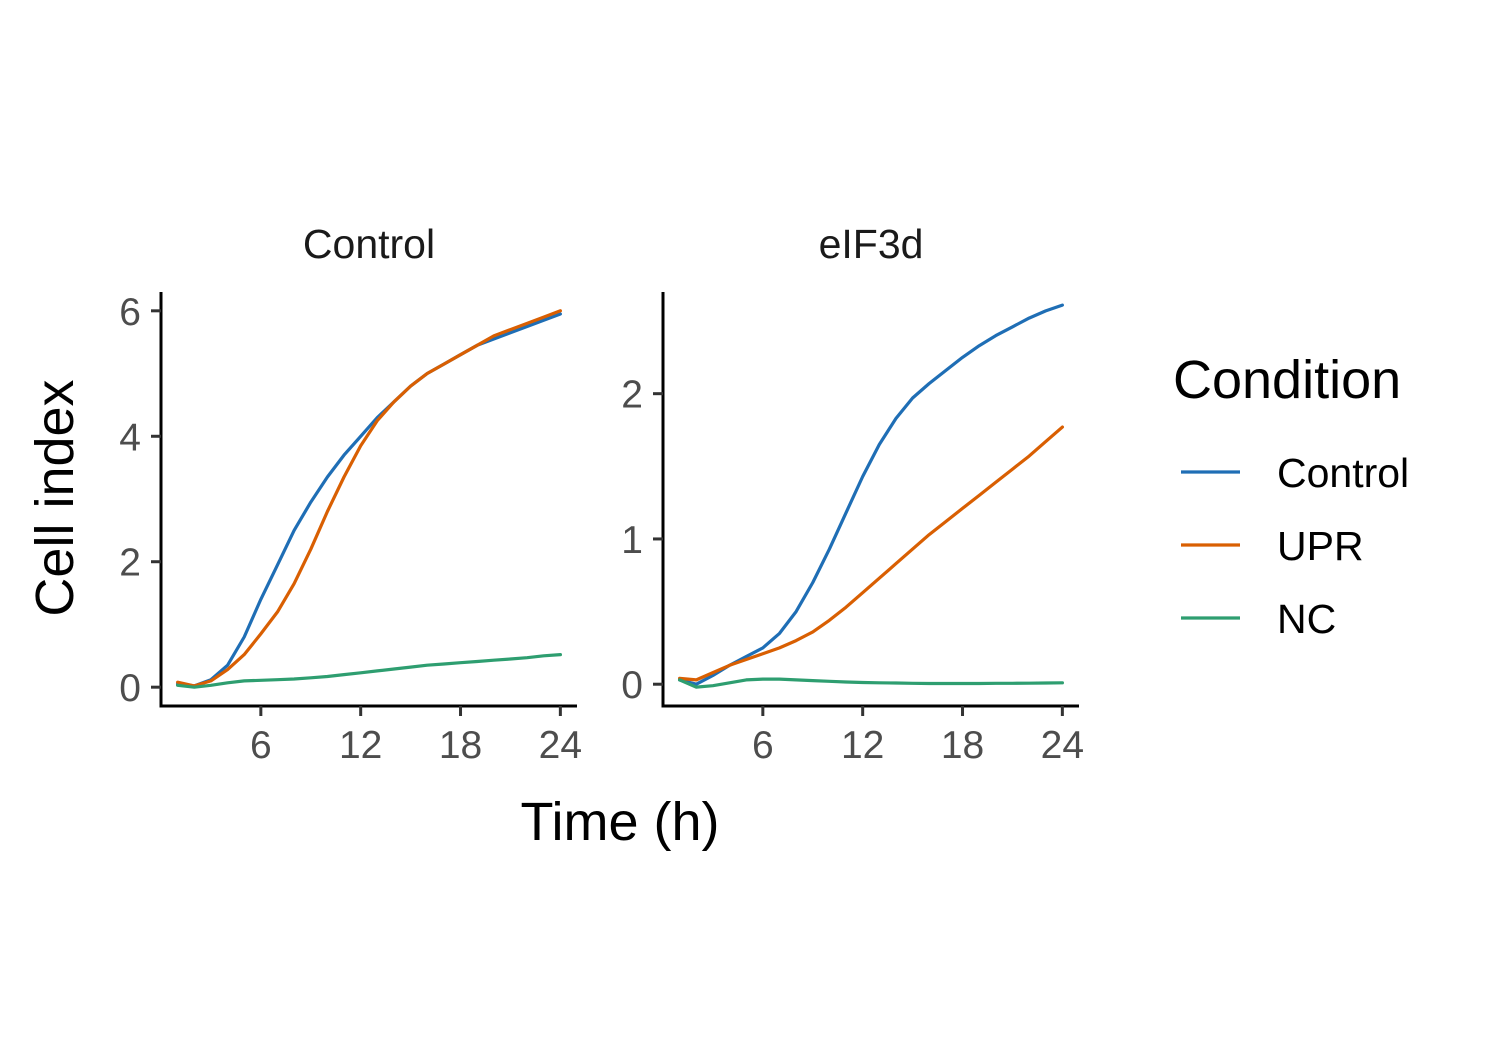 The width and height of the screenshot is (1500, 1050). Describe the element at coordinates (1287, 380) in the screenshot. I see `legend-title: Condition` at that location.